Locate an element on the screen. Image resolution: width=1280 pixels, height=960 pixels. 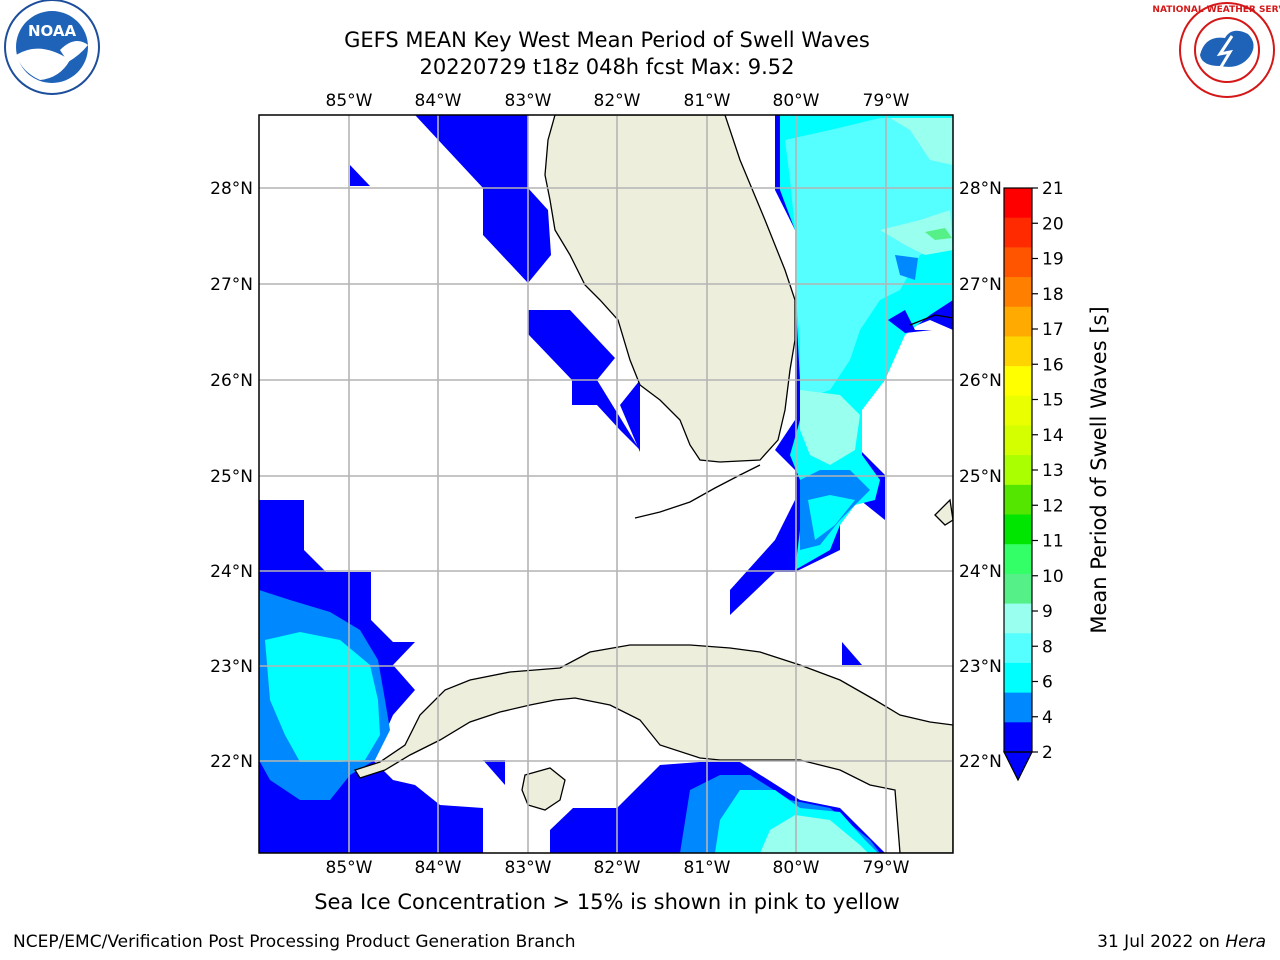
colorbar-tick-label: 2 is located at coordinates (1047, 753).